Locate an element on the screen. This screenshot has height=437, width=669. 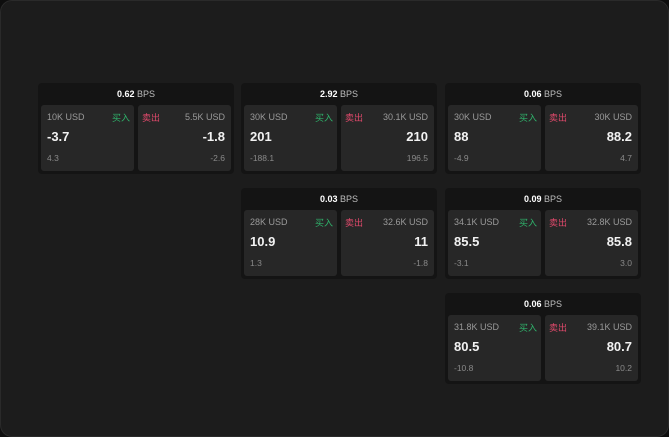
sell-change: -2.6 is located at coordinates (217, 158).